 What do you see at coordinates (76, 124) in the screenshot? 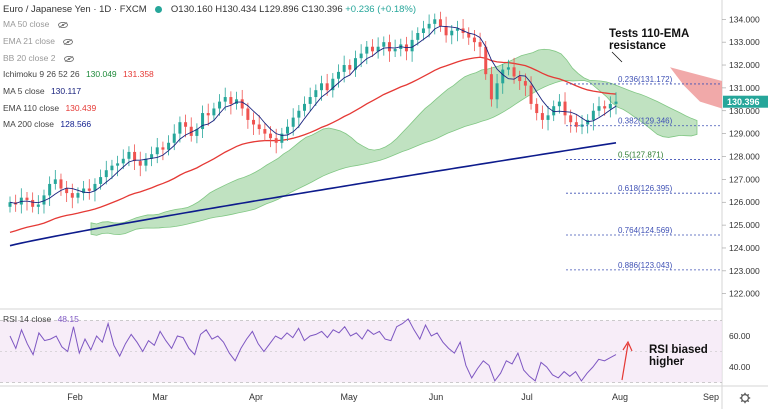
I see `legend-value: 128.566` at bounding box center [76, 124].